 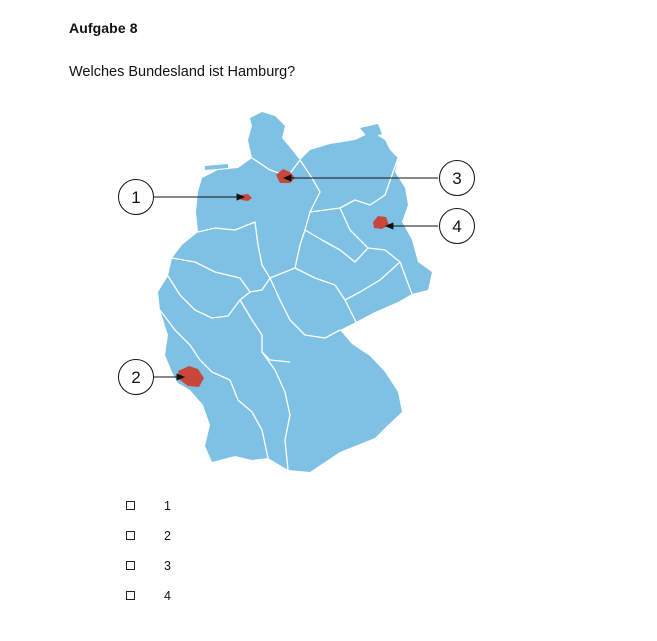 I want to click on marker-2-label: 2, so click(x=135, y=377).